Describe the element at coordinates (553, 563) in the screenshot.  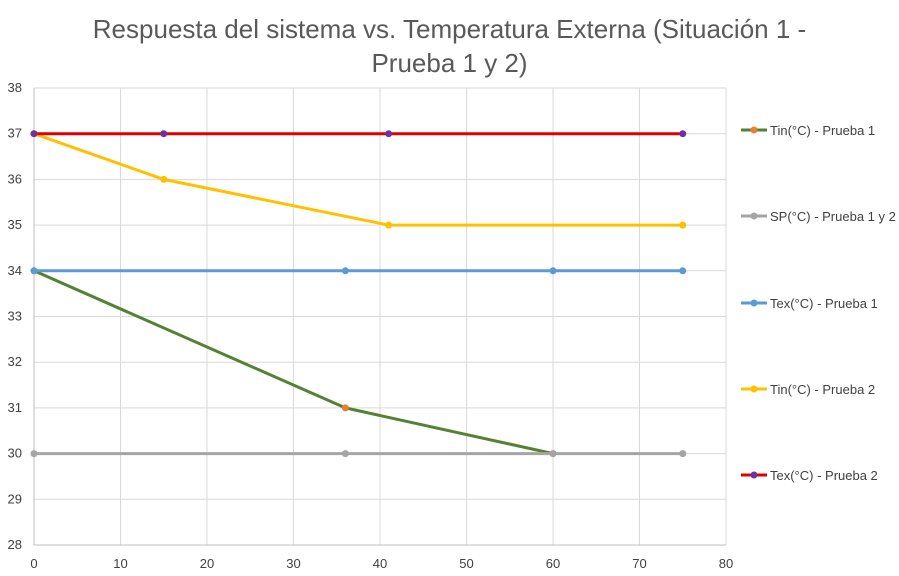
I see `x-tick-label: 60` at that location.